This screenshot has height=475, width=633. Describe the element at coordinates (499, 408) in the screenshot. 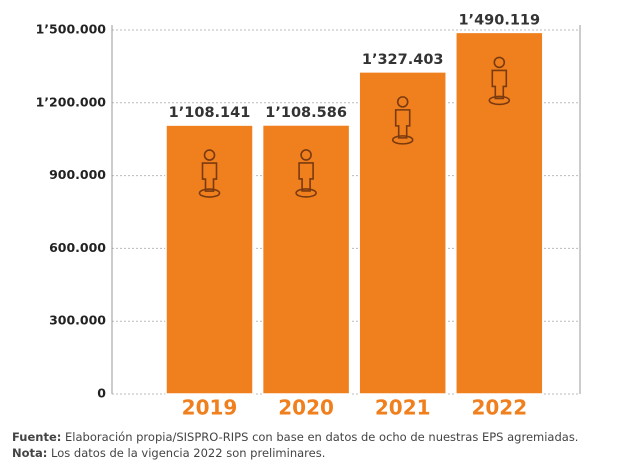

I see `x-tick-label: 2022` at that location.